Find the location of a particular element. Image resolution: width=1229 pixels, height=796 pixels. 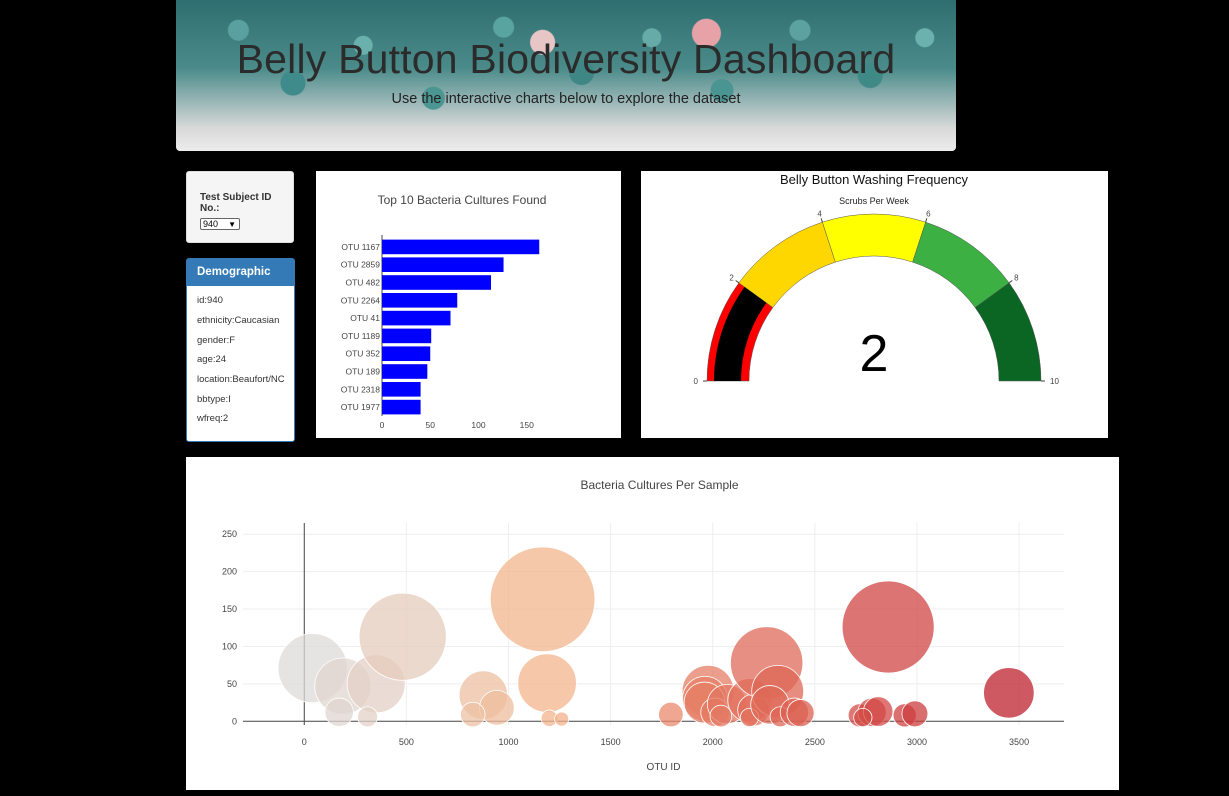

bar-chart-category-label: OTU 1189 is located at coordinates (360, 336).